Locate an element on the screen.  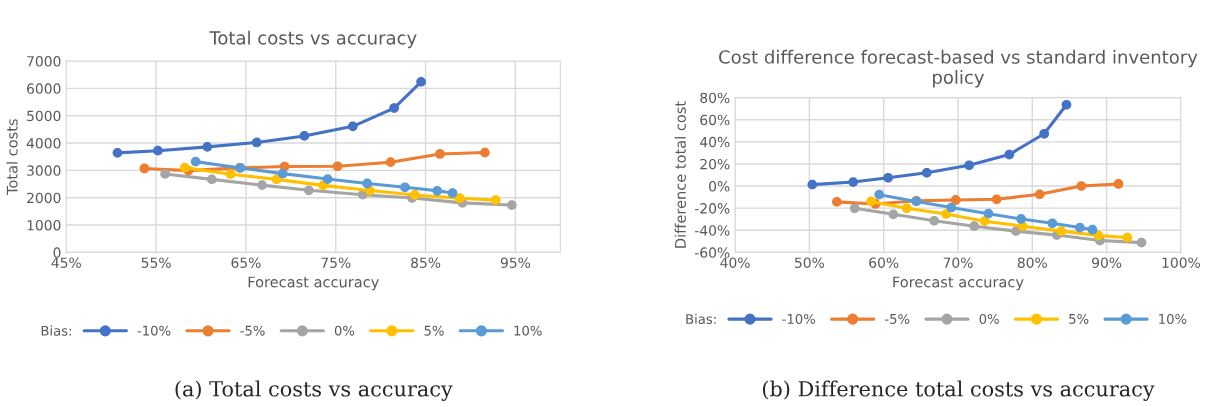
y-tick-label: -20% is located at coordinates (712, 208).